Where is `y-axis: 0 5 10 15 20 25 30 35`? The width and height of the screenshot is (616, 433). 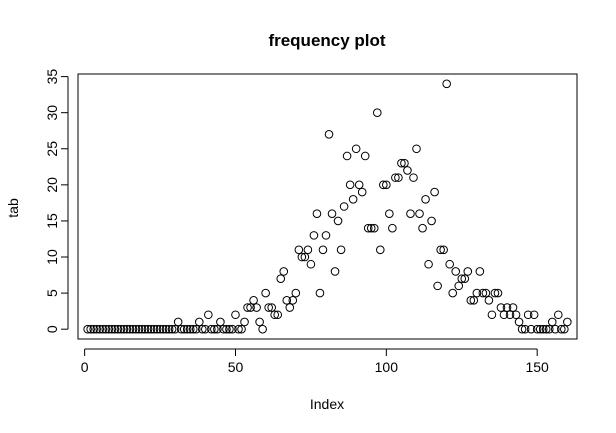 y-axis: 0 5 10 15 20 25 30 35 is located at coordinates (56, 201).